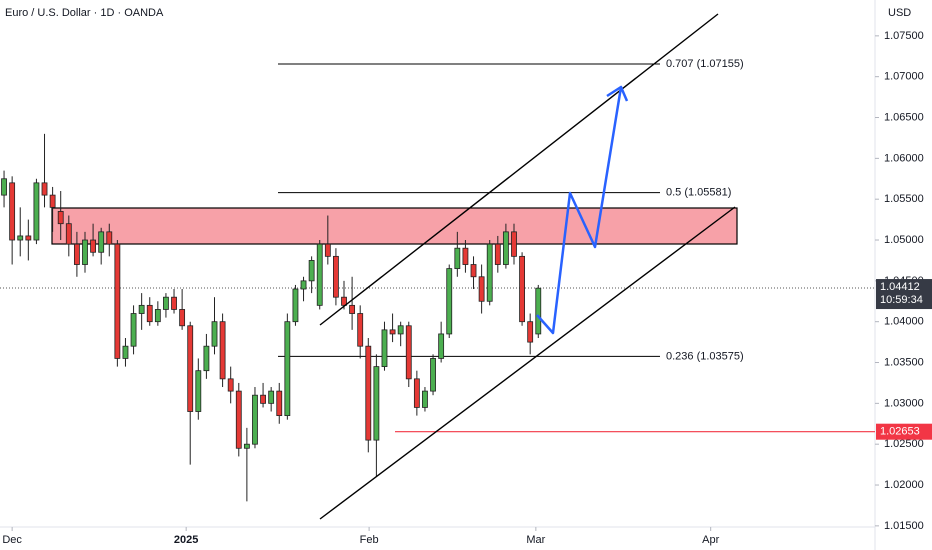  I want to click on y-tick-label: 1.04000, so click(904, 322).